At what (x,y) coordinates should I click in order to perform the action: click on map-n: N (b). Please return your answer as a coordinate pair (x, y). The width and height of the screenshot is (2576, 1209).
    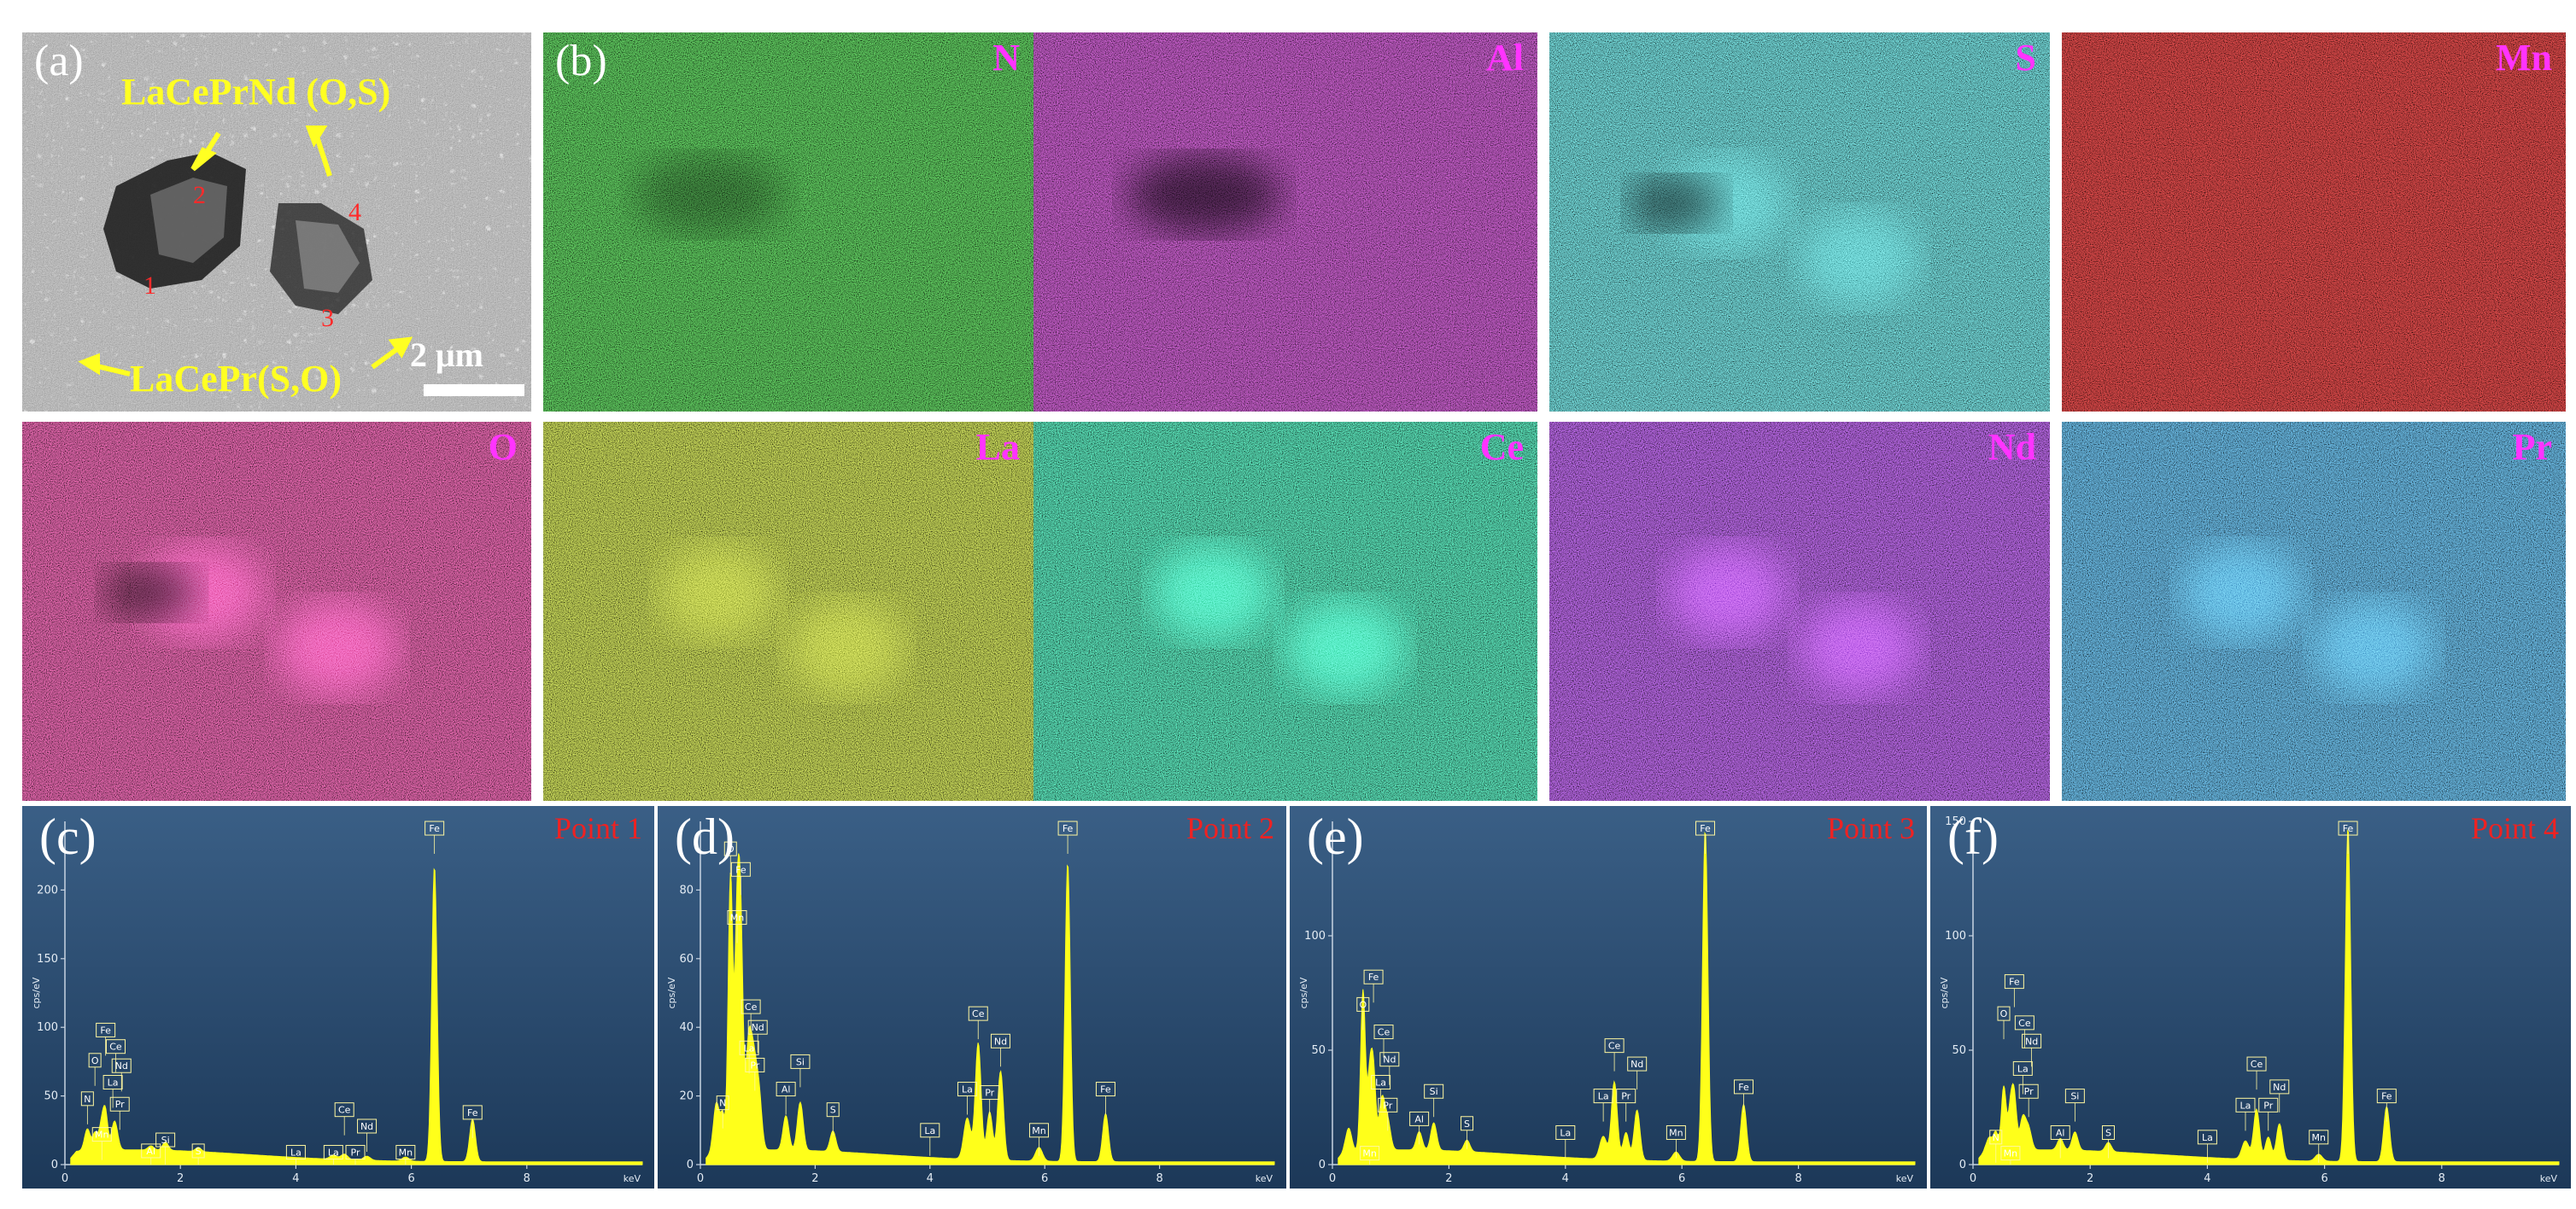
    Looking at the image, I should click on (788, 222).